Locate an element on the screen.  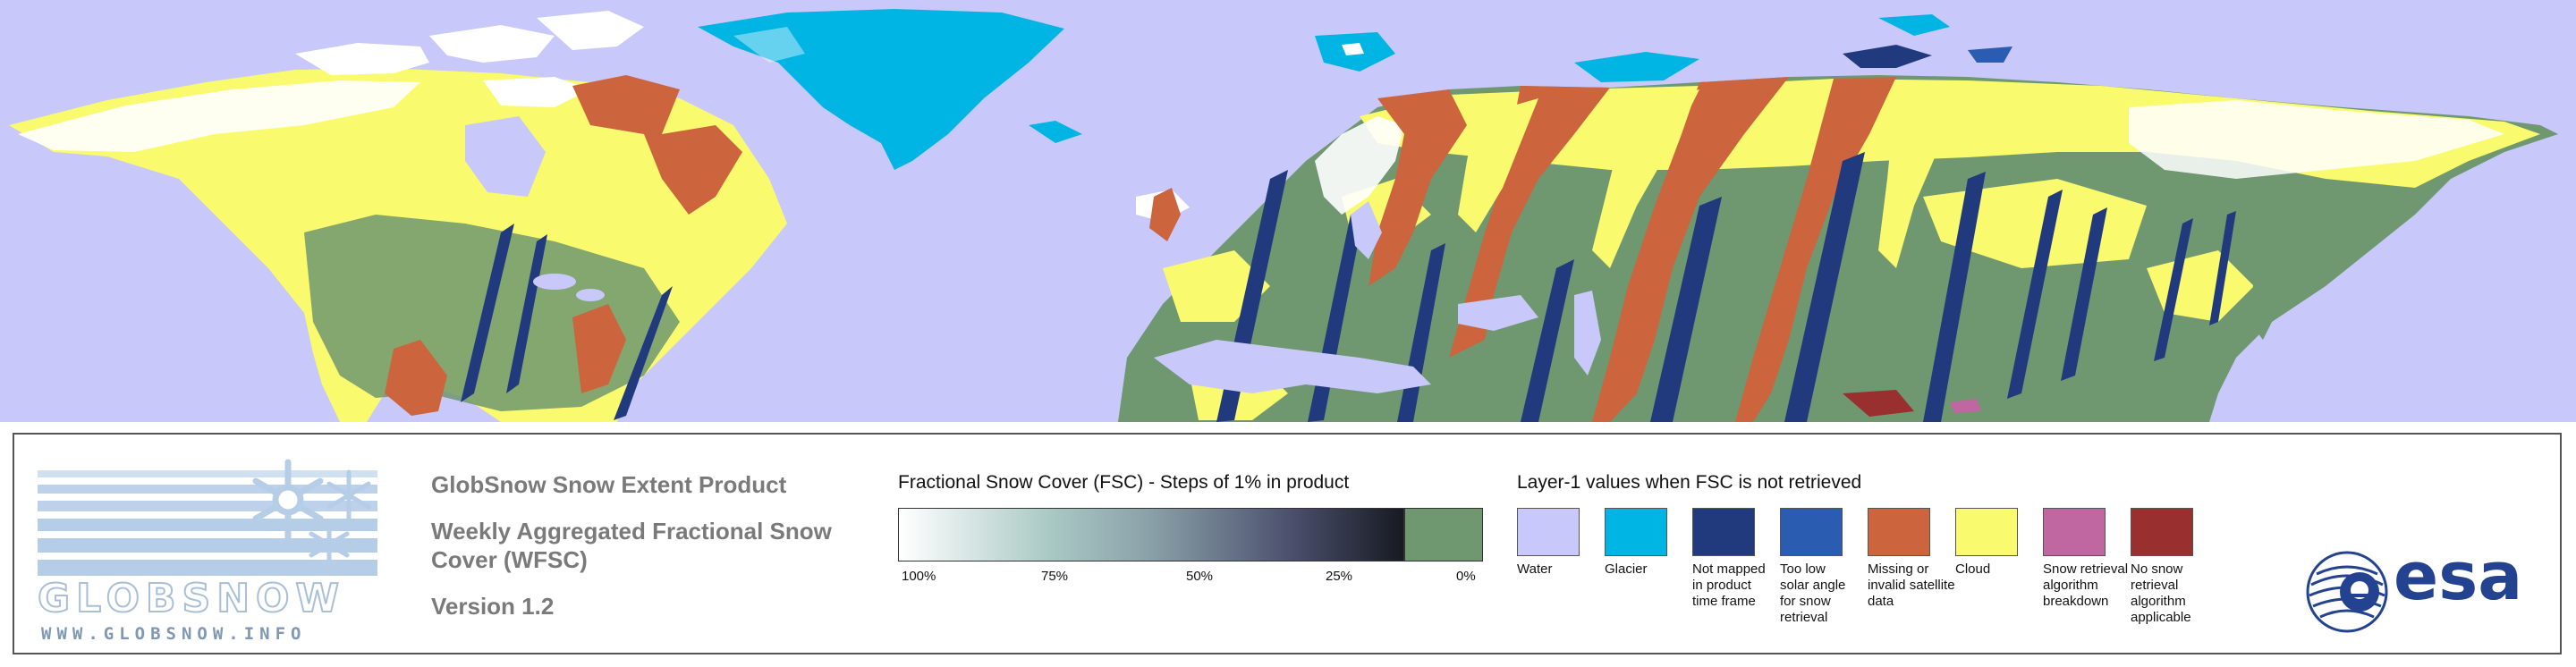
swatch-not-mapped is located at coordinates (1723, 532).